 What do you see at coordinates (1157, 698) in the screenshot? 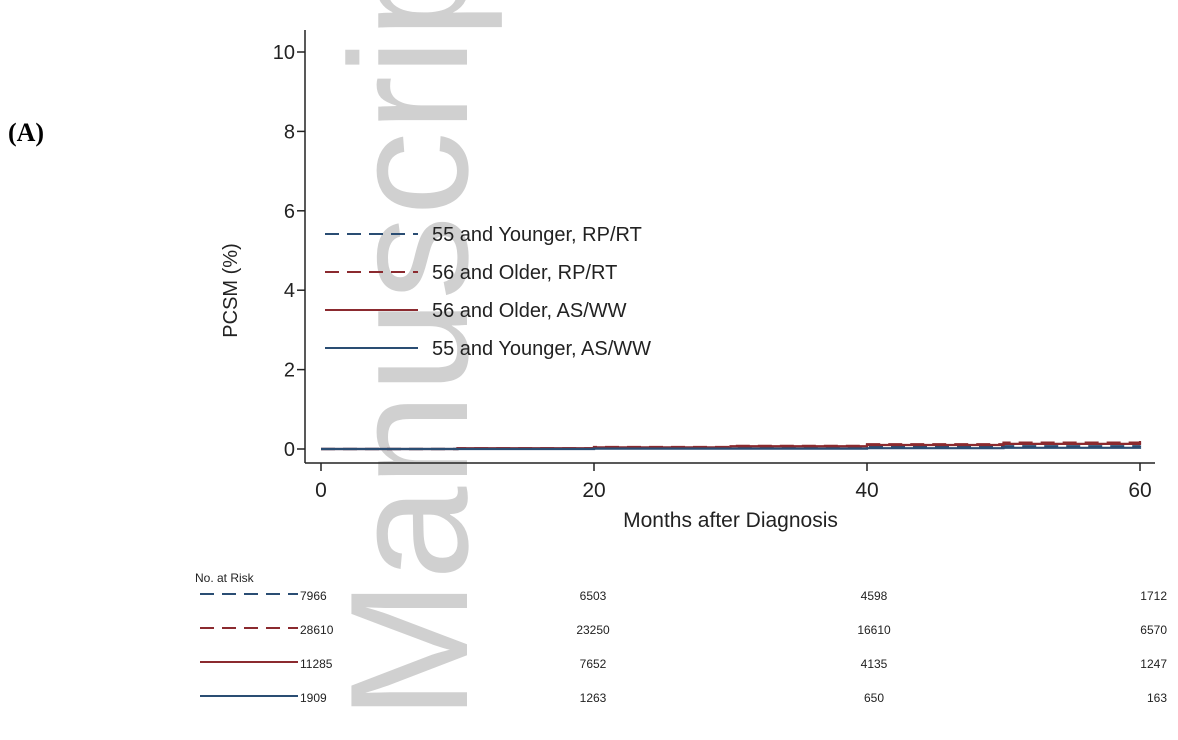
I see `risk-table-cell: 163` at bounding box center [1157, 698].